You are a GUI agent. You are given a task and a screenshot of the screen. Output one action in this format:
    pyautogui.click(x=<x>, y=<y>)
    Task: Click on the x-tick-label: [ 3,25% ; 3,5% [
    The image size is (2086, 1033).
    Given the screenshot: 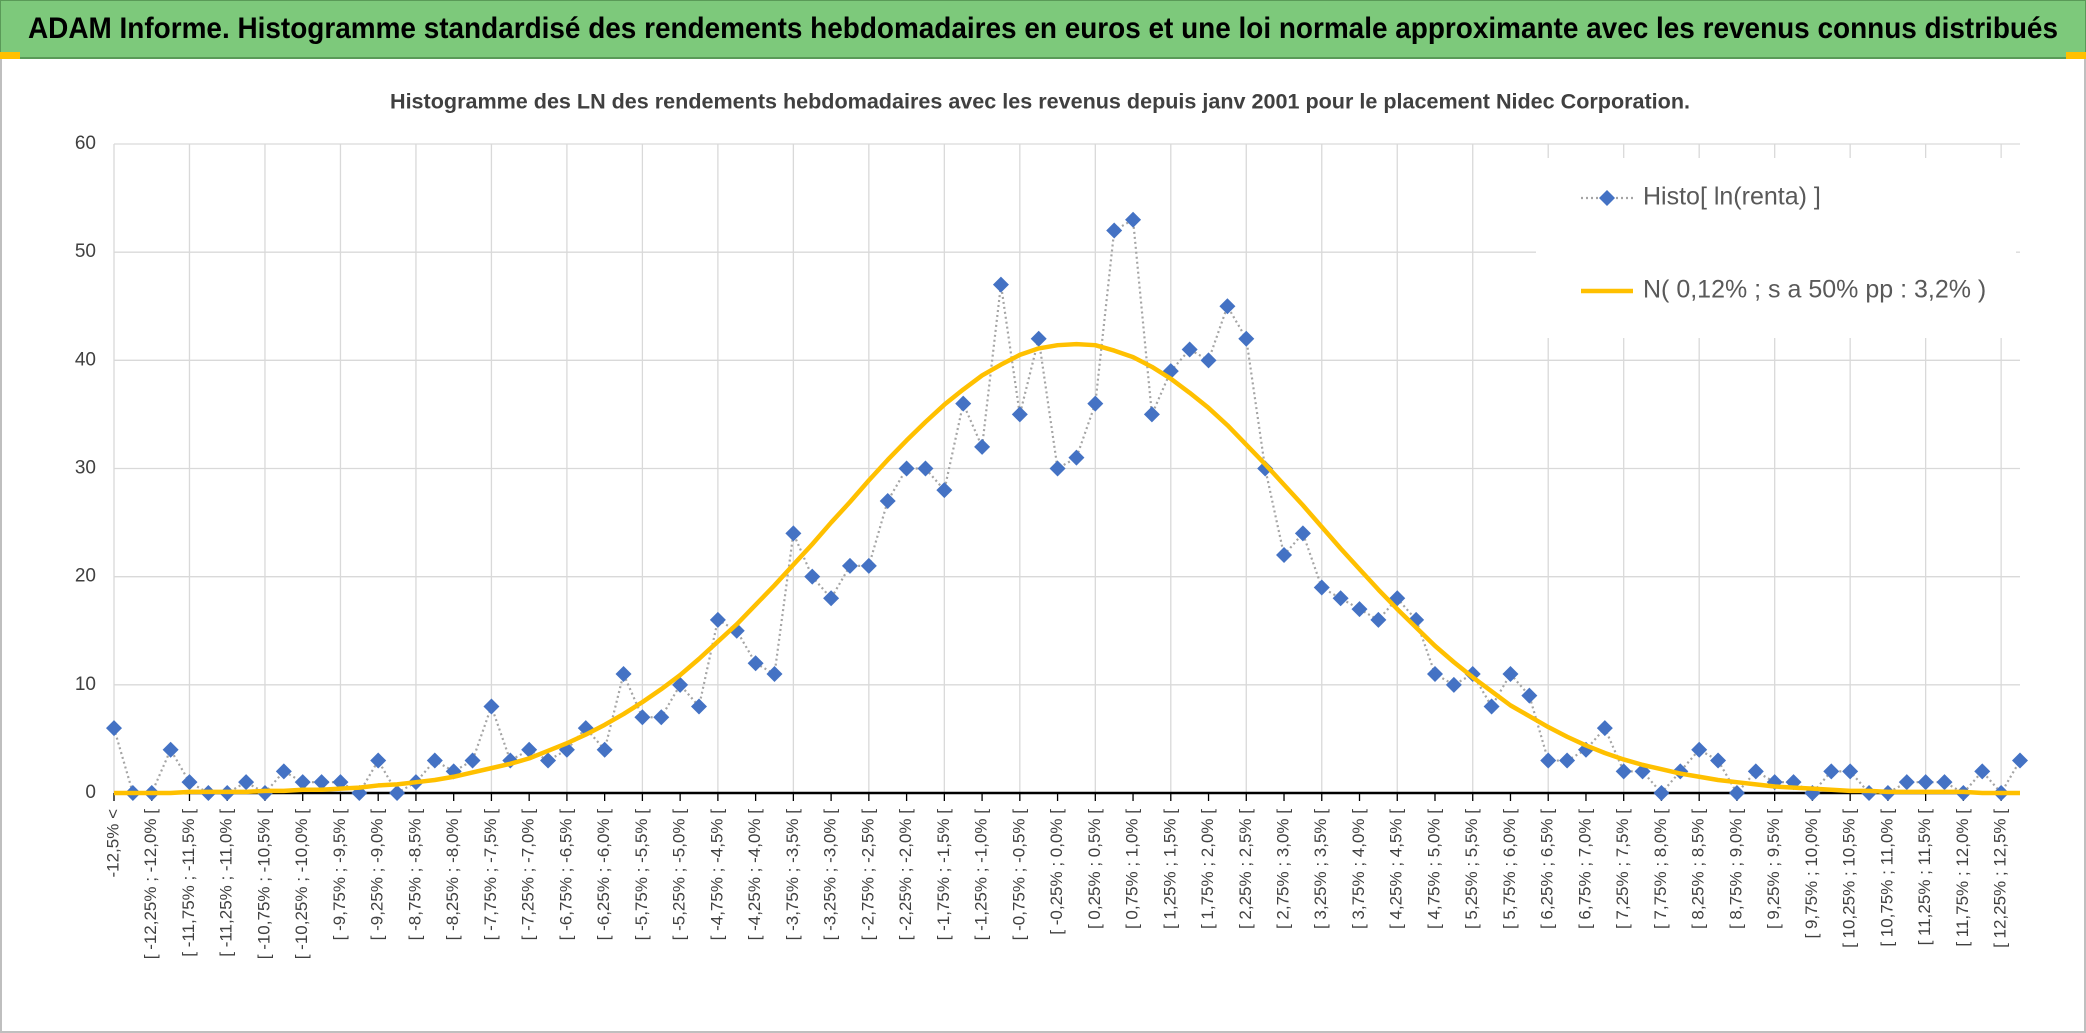 What is the action you would take?
    pyautogui.click(x=1320, y=869)
    